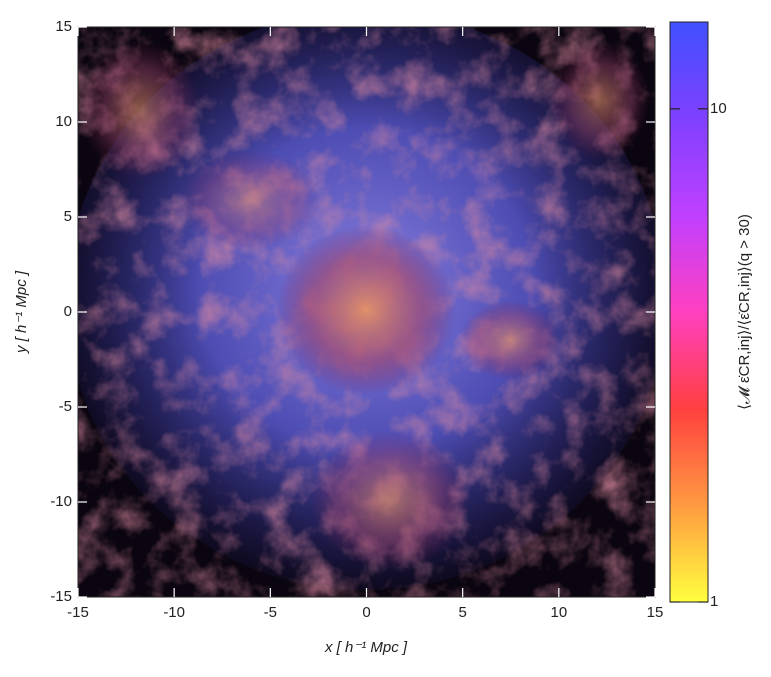 The width and height of the screenshot is (771, 677). What do you see at coordinates (78, 612) in the screenshot?
I see `x-tick-label: -15` at bounding box center [78, 612].